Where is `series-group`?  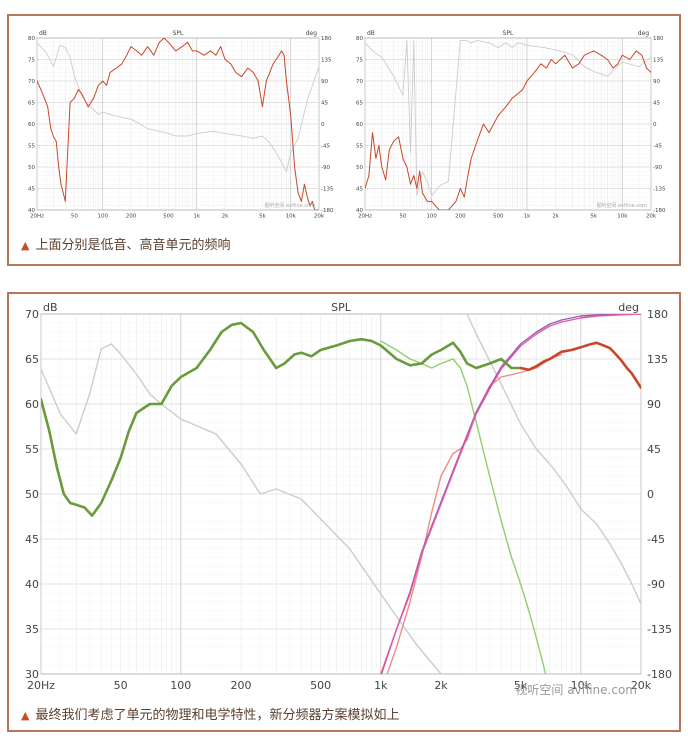 series-group is located at coordinates (178, 124).